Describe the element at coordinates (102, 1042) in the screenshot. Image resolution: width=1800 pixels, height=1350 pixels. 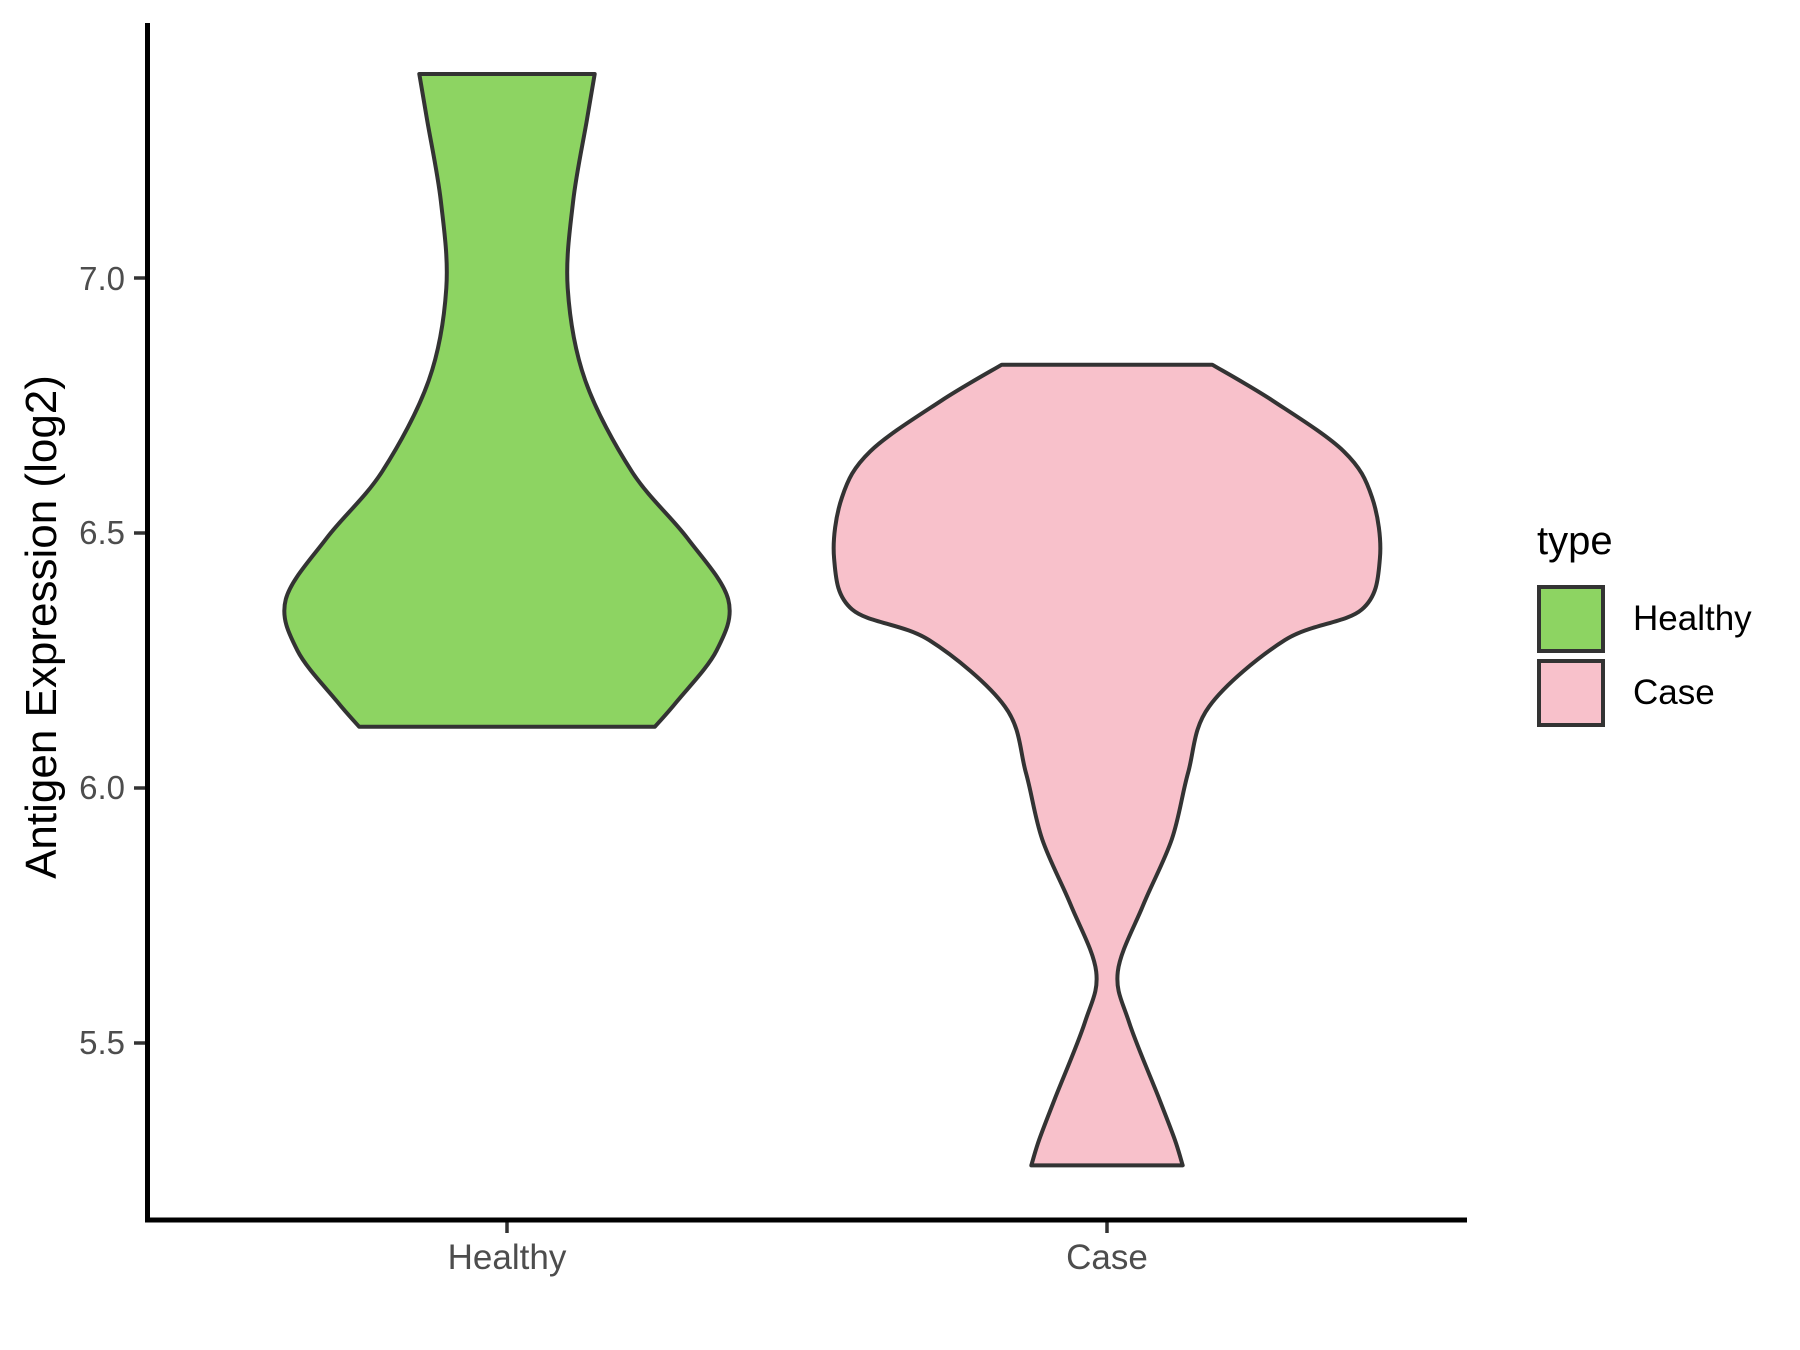
I see `y-tick-label-5.5: 5.5` at that location.